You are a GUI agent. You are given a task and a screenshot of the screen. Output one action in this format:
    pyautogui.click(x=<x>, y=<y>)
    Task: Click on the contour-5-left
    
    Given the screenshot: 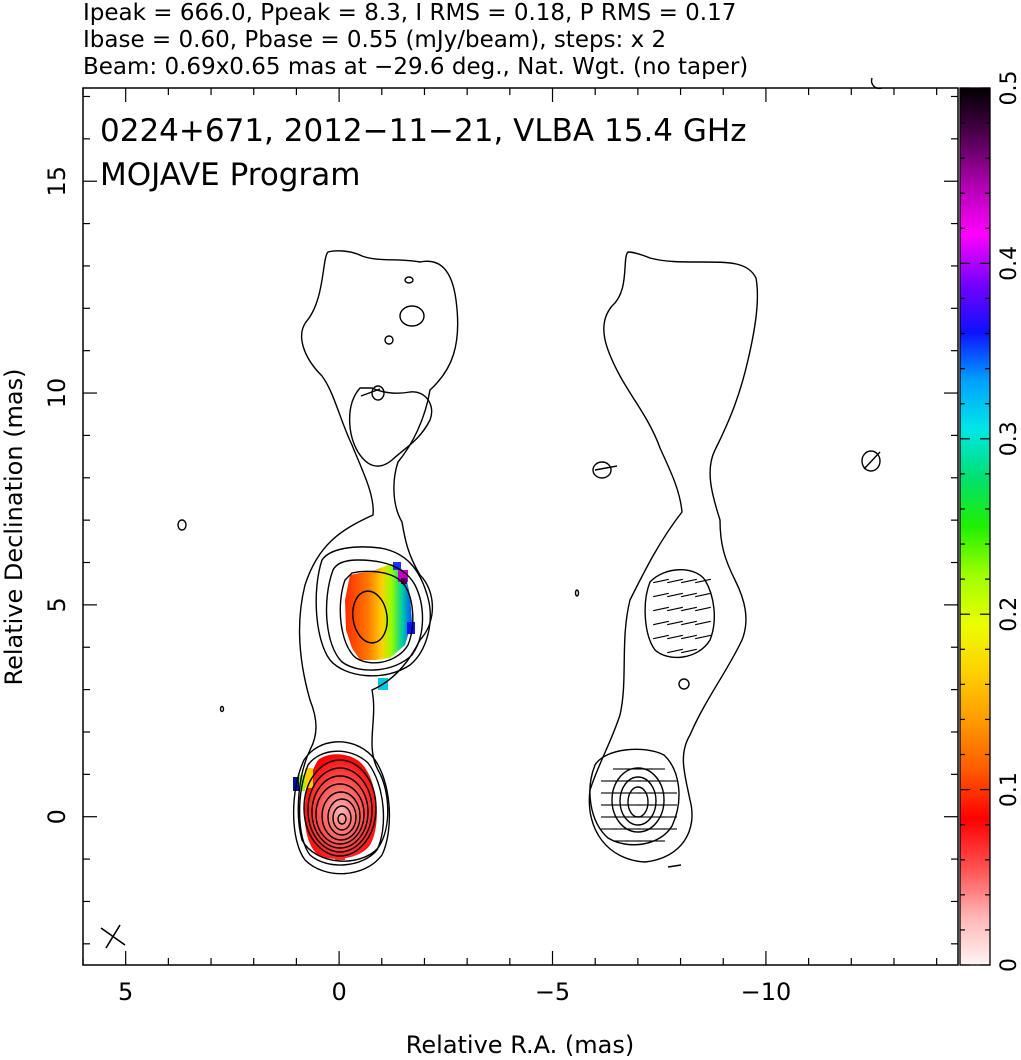 What is the action you would take?
    pyautogui.click(x=370, y=617)
    